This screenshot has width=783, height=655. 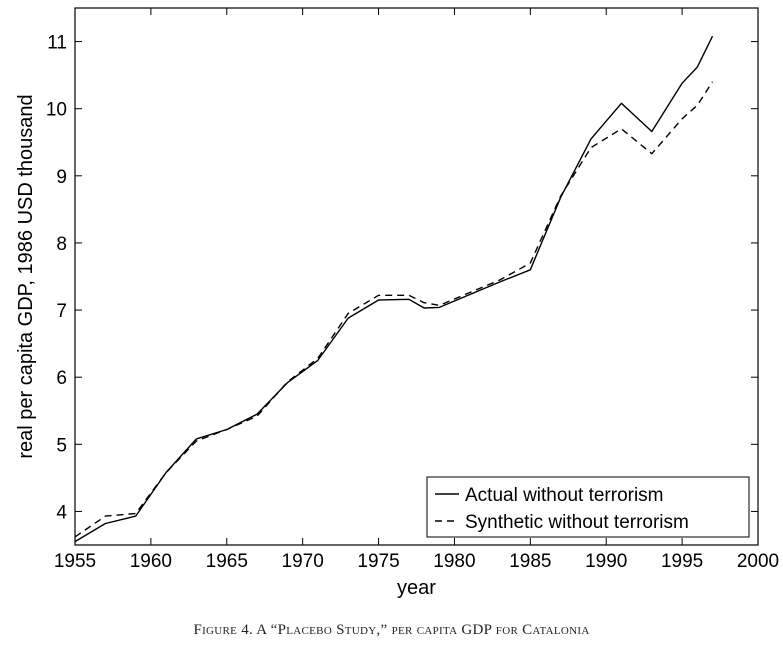 What do you see at coordinates (61, 177) in the screenshot?
I see `y-tick-label: 9` at bounding box center [61, 177].